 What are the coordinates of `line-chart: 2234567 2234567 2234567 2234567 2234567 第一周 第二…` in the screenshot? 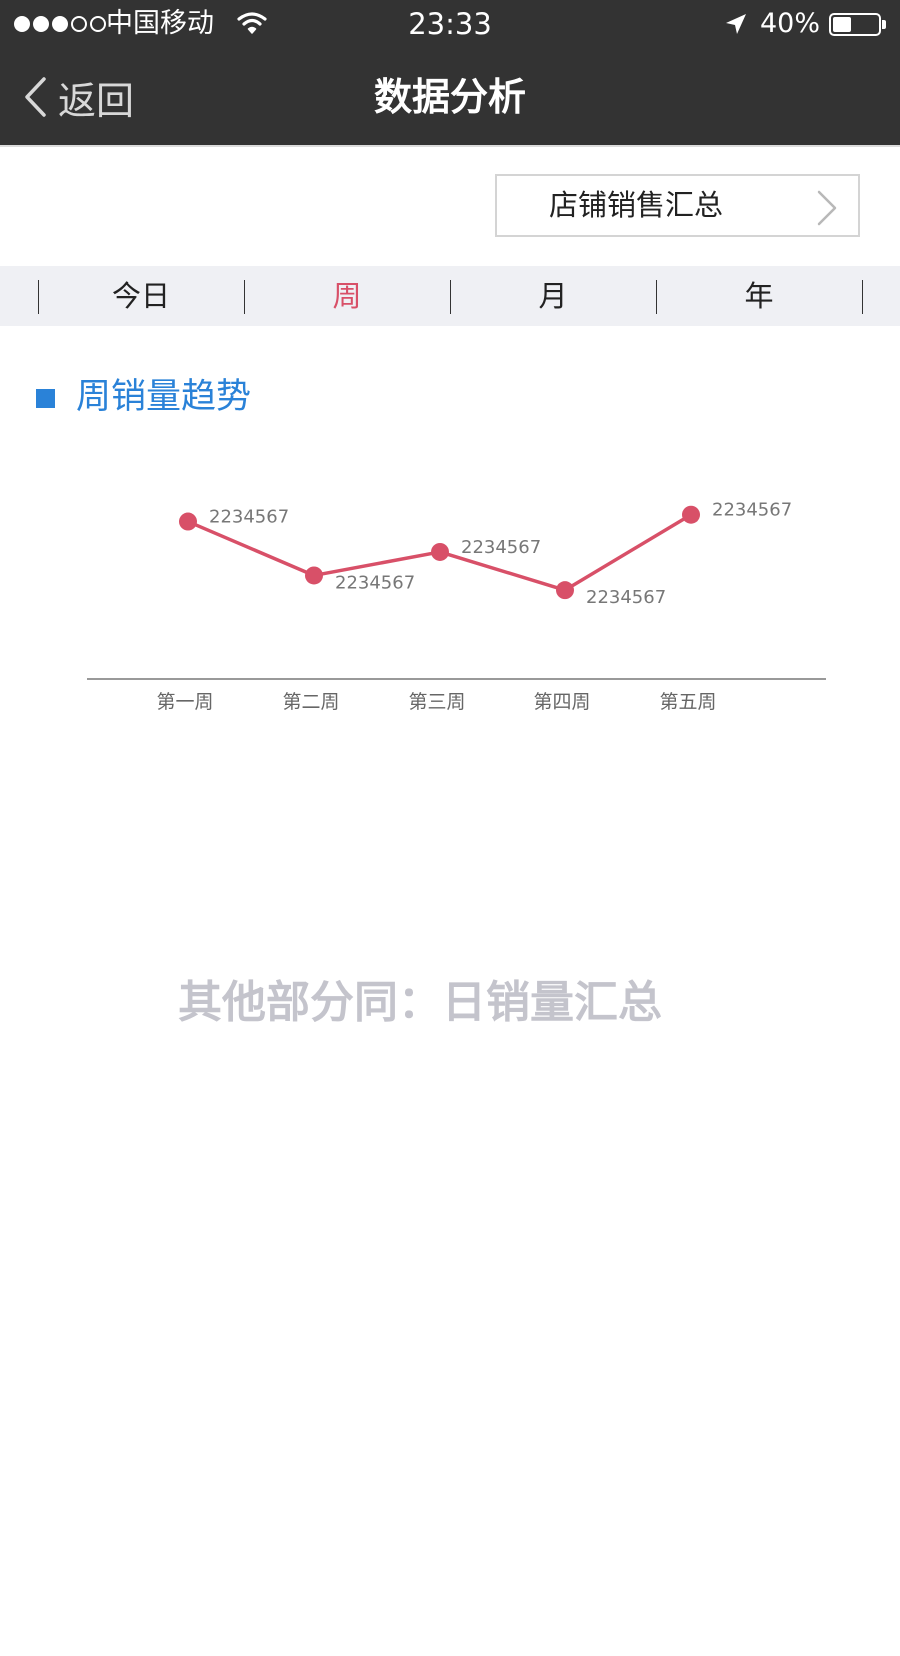 It's located at (456, 606).